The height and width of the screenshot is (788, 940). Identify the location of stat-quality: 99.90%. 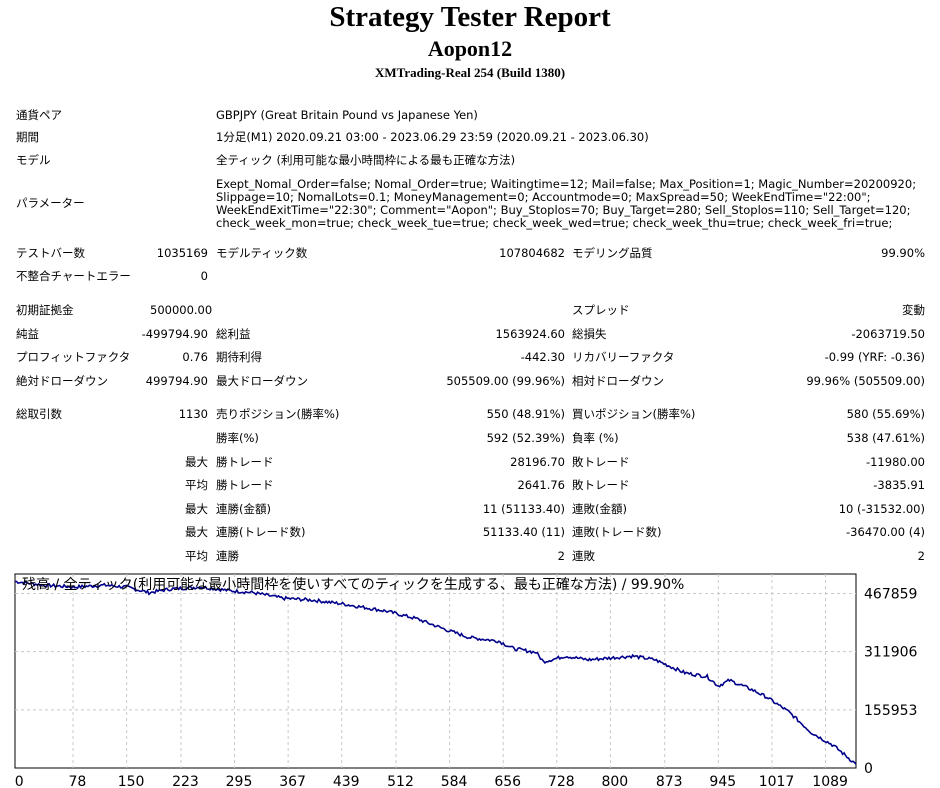
(903, 253).